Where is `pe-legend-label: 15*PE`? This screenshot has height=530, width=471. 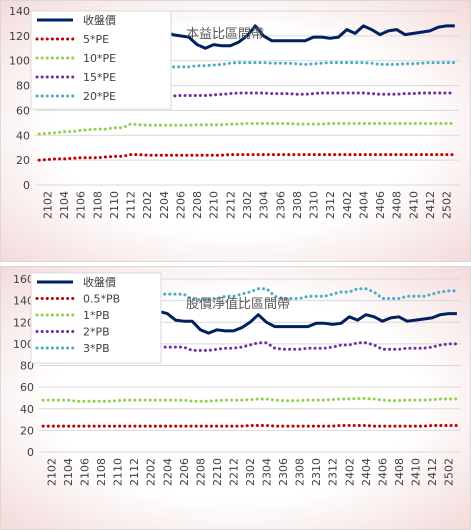 pe-legend-label: 15*PE is located at coordinates (99, 77).